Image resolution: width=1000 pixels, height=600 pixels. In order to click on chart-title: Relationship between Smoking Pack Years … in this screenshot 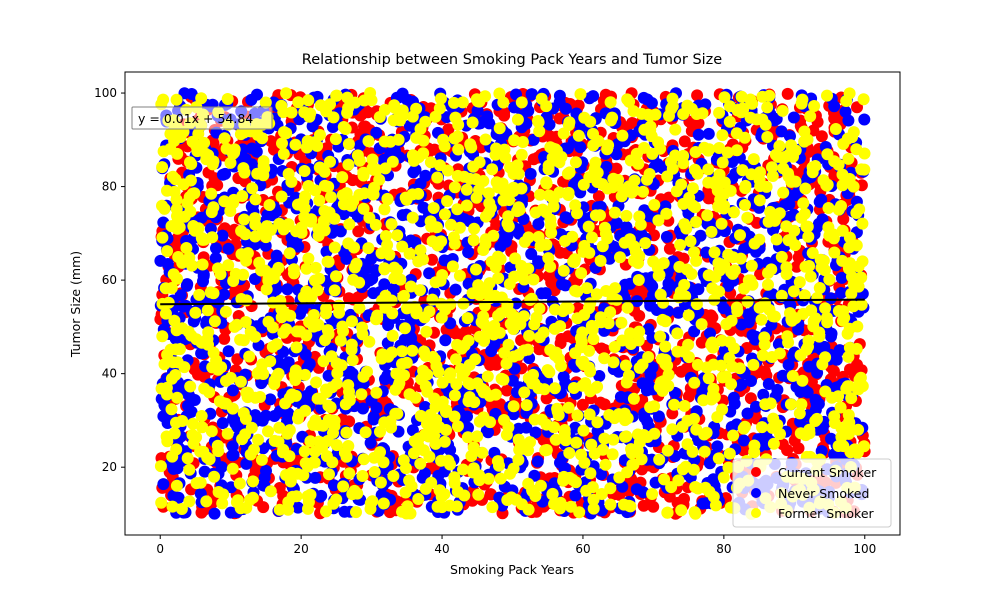, I will do `click(512, 60)`.